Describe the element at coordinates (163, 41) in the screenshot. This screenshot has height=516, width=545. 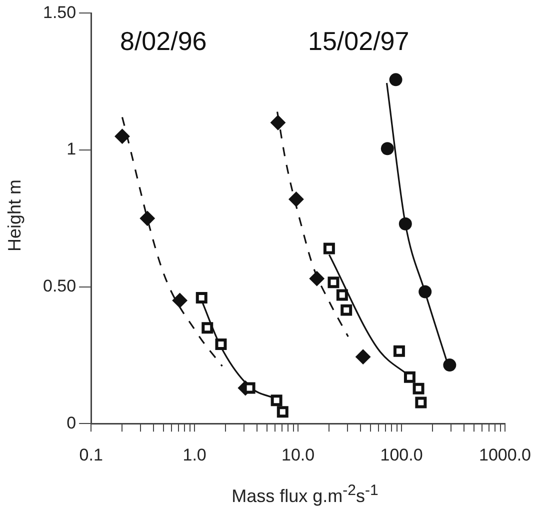
I see `annotation: 8/02/96` at that location.